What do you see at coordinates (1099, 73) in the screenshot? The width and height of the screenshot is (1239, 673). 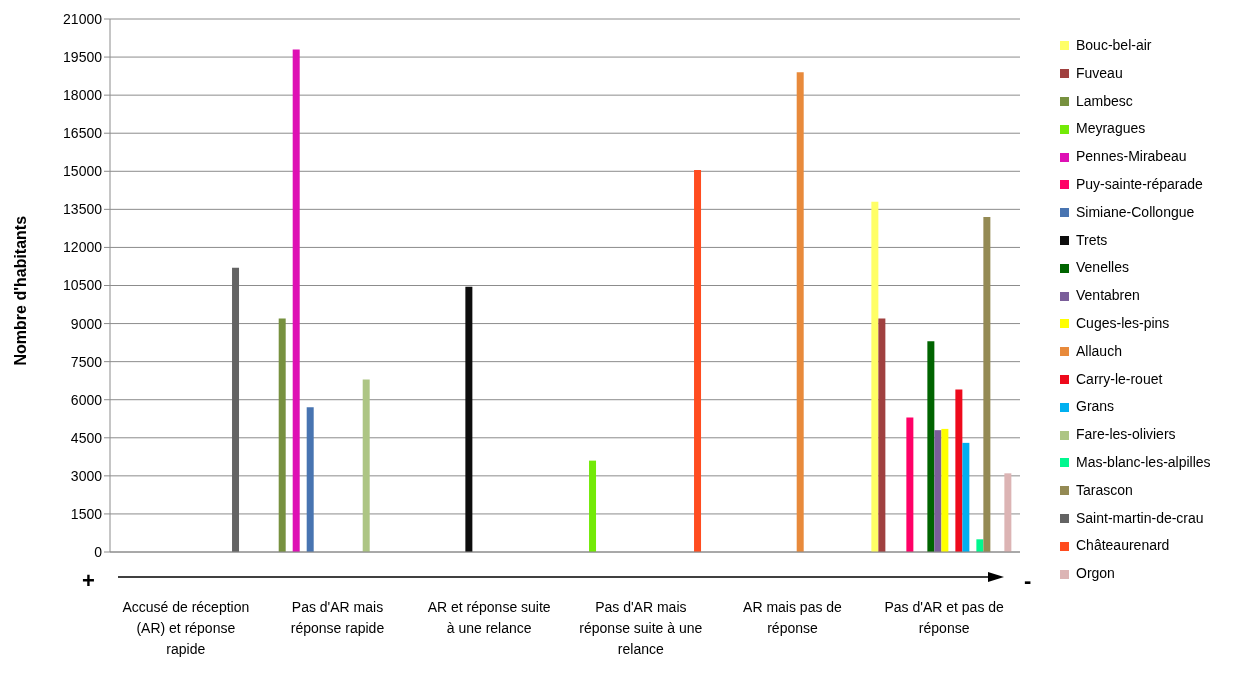 I see `legend-label: Fuveau` at bounding box center [1099, 73].